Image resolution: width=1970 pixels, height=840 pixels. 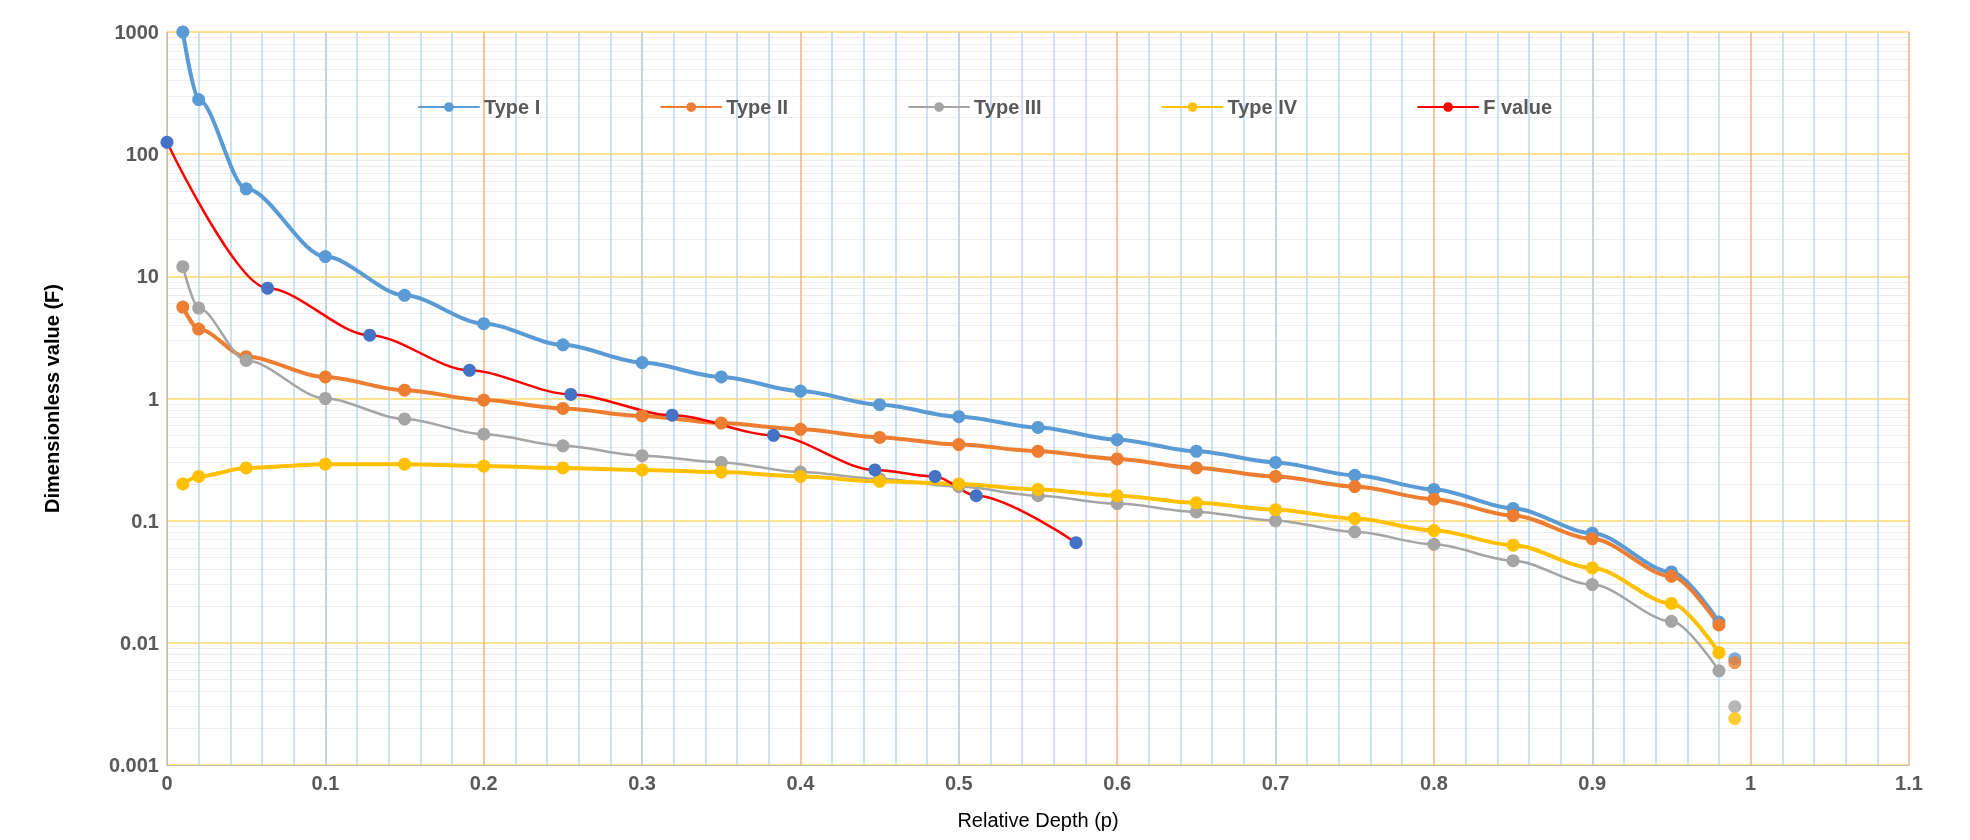 I want to click on y-tick-label: 1, so click(x=153, y=398).